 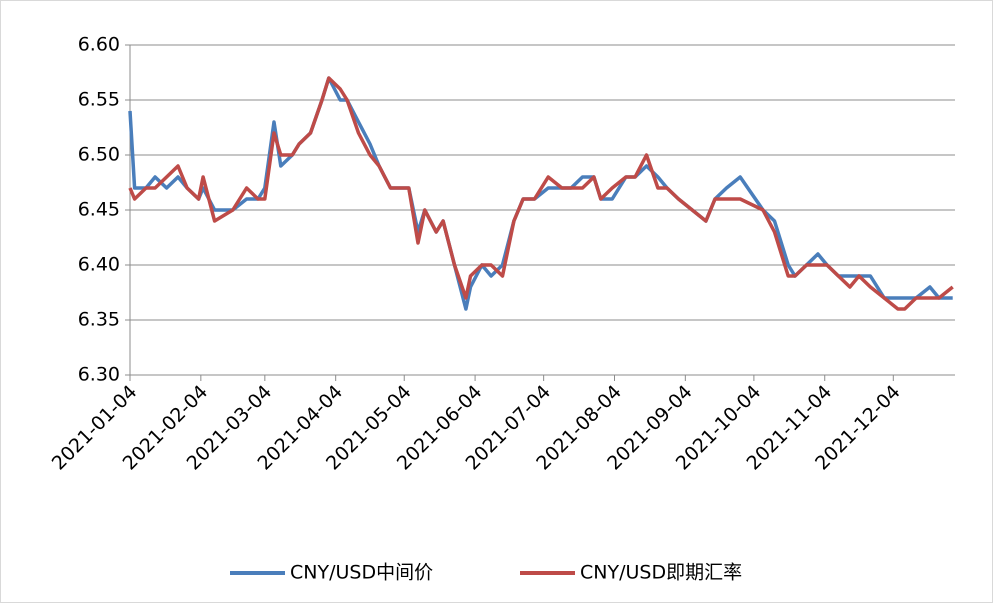 What do you see at coordinates (99, 155) in the screenshot?
I see `y-tick-label: 6.50` at bounding box center [99, 155].